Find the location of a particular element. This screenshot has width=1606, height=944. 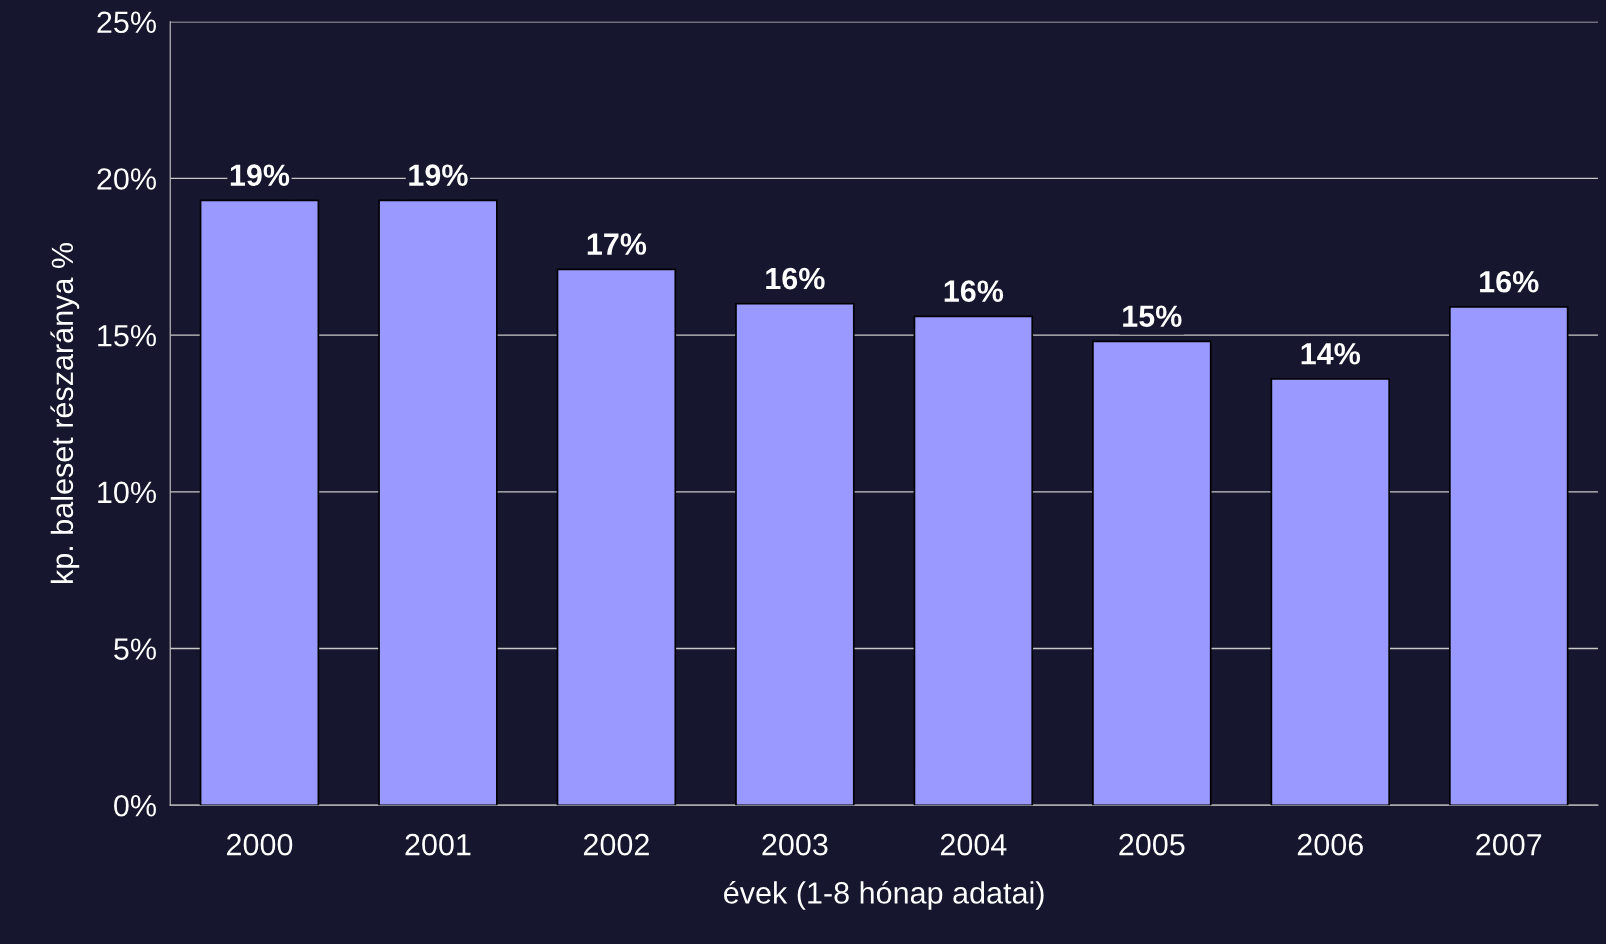

data-label: 17% is located at coordinates (617, 244).